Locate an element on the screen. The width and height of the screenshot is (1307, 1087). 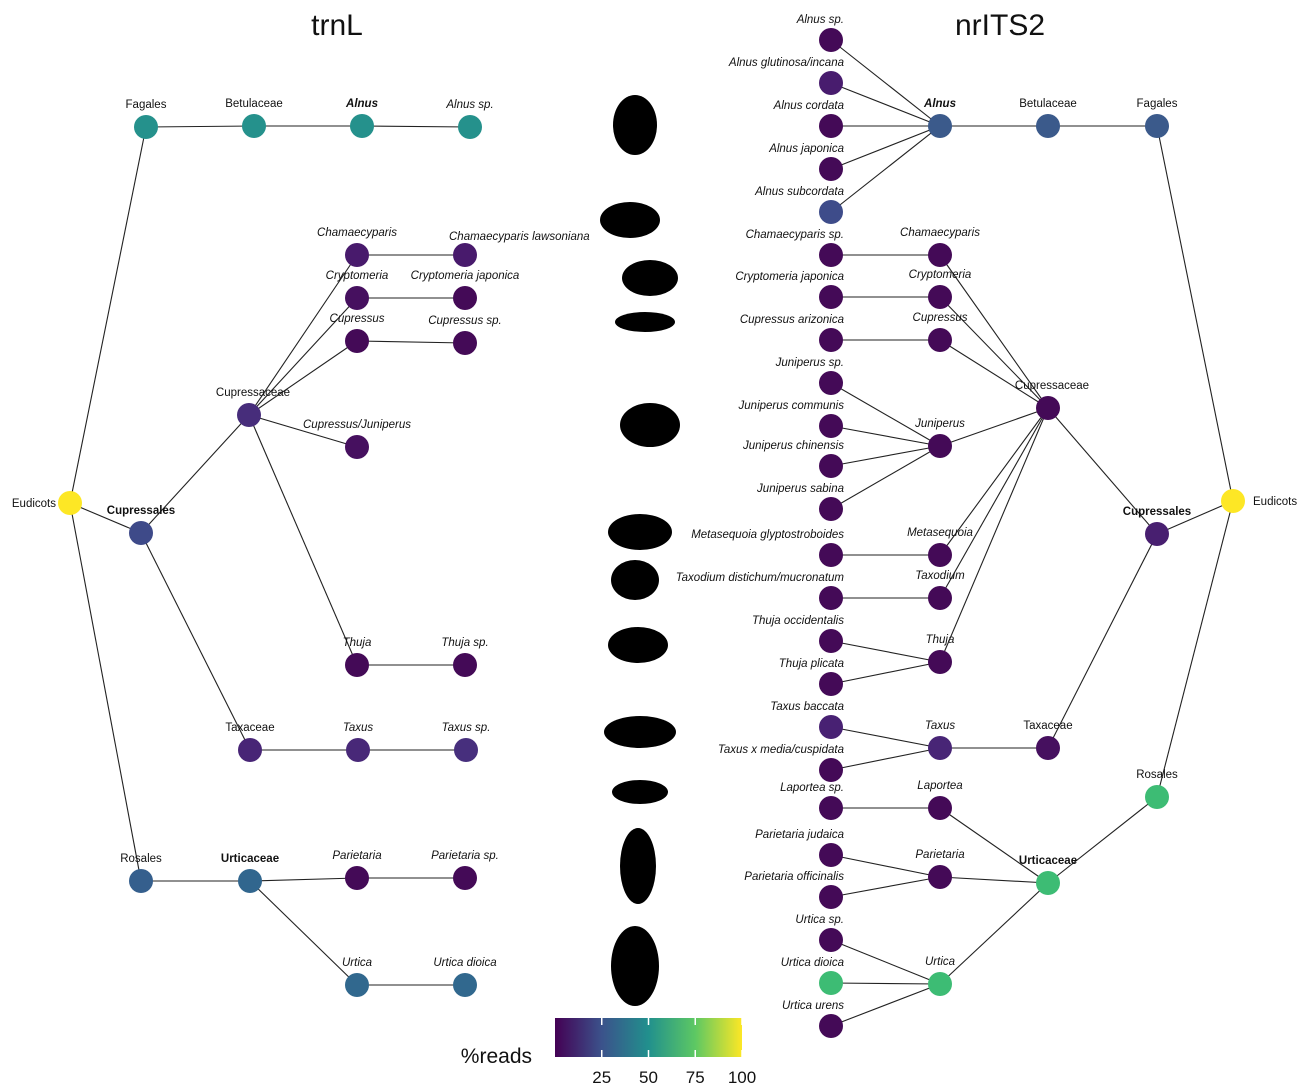
node-label: Taxus is located at coordinates (358, 728).